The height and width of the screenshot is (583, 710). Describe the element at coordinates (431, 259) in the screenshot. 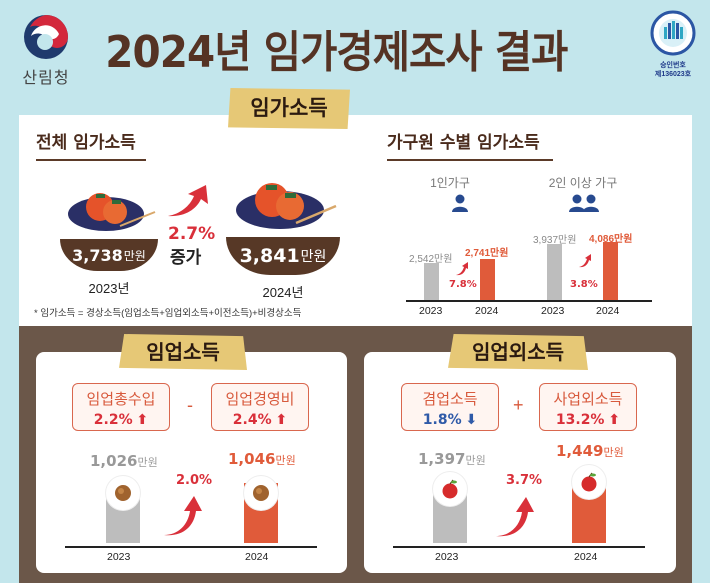

I see `hh1-2023-value: 2,542만원` at that location.